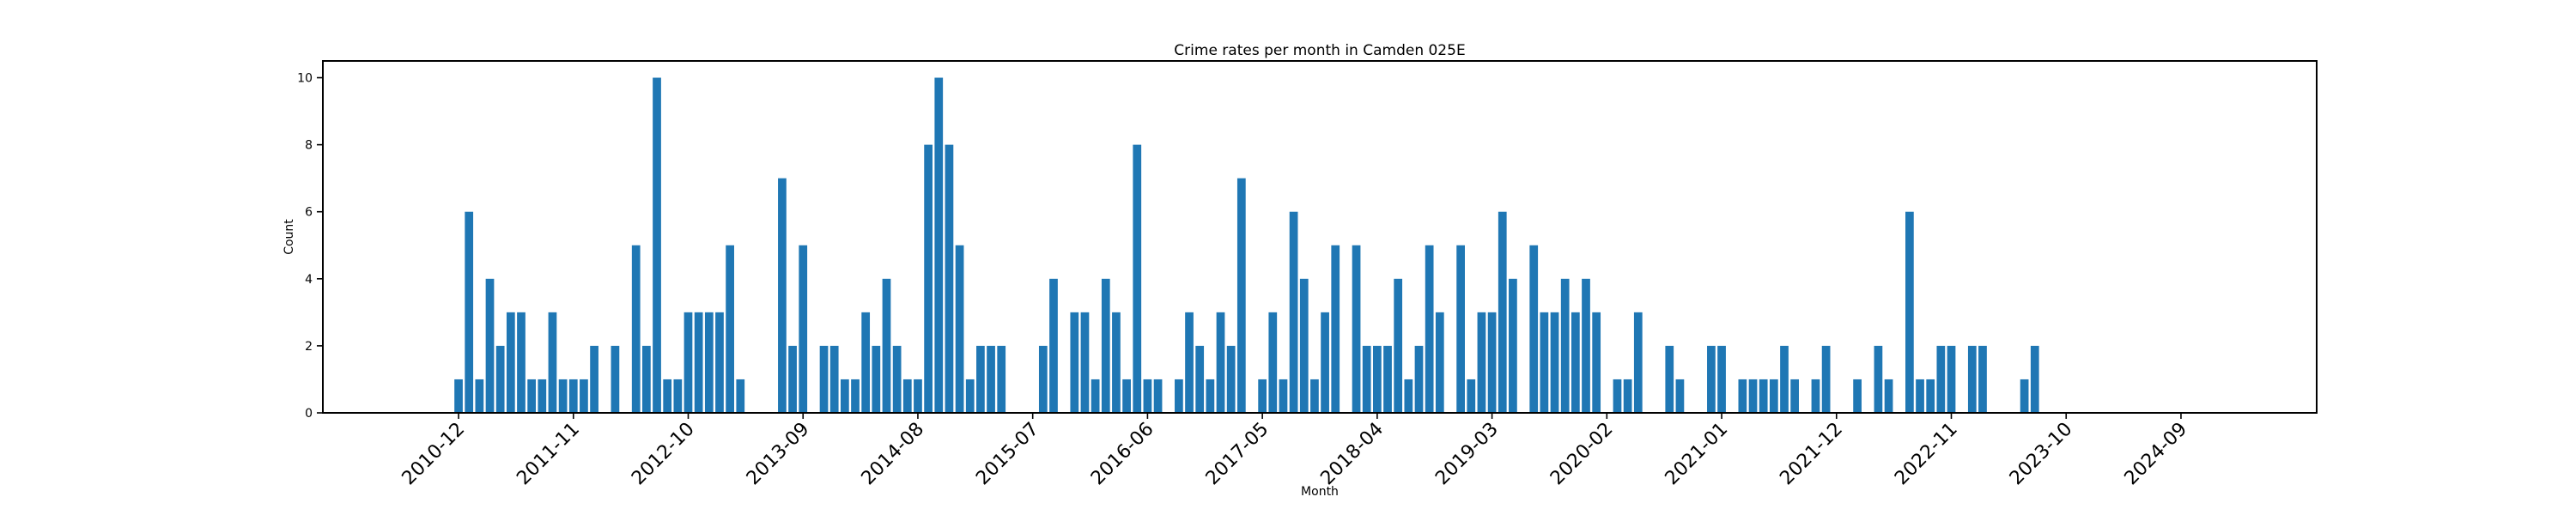 Image resolution: width=2576 pixels, height=515 pixels. I want to click on y-tick-label: 6, so click(309, 213).